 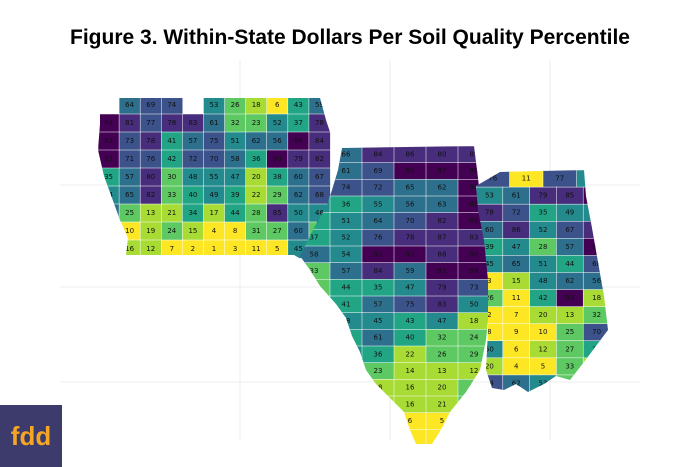 I want to click on county-value-label: 63, so click(x=442, y=204).